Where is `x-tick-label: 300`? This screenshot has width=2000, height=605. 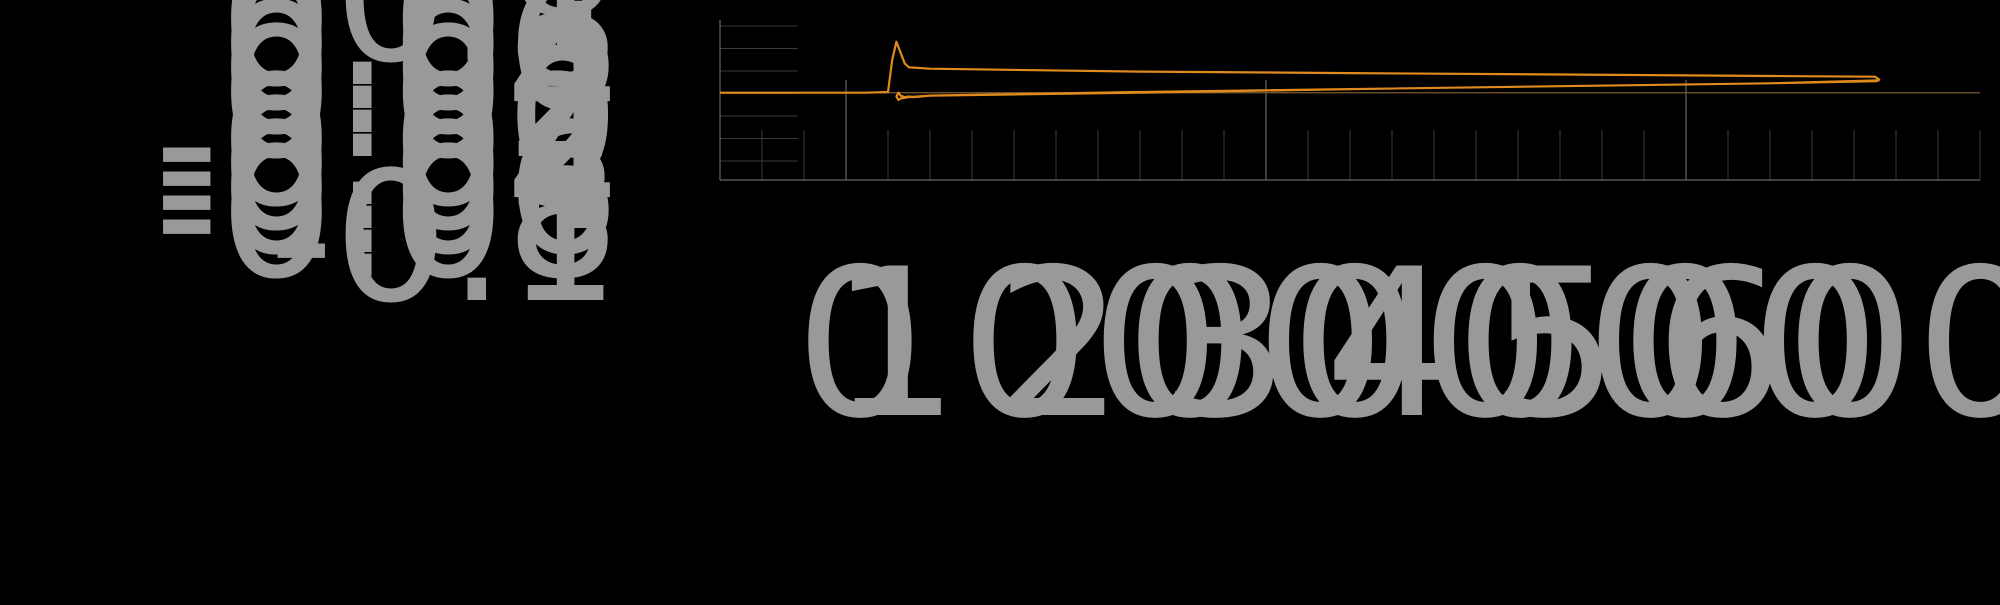
x-tick-label: 300 is located at coordinates (1354, 345).